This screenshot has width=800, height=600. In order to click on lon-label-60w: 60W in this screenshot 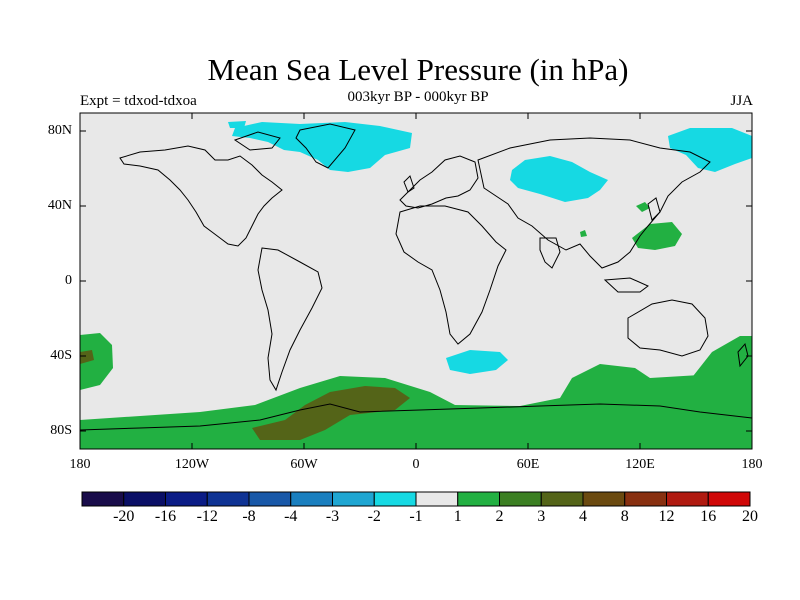, I will do `click(304, 464)`.